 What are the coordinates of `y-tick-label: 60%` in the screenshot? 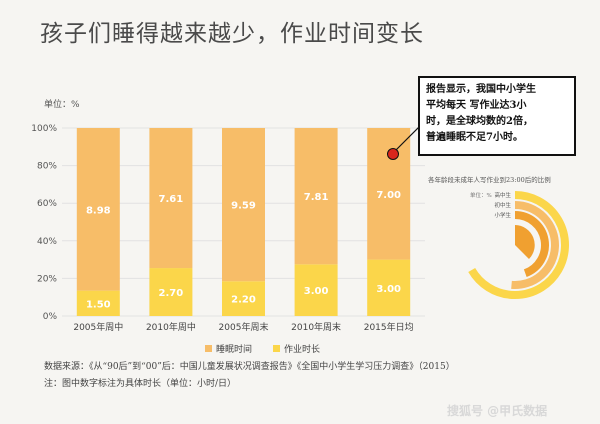 It's located at (47, 204).